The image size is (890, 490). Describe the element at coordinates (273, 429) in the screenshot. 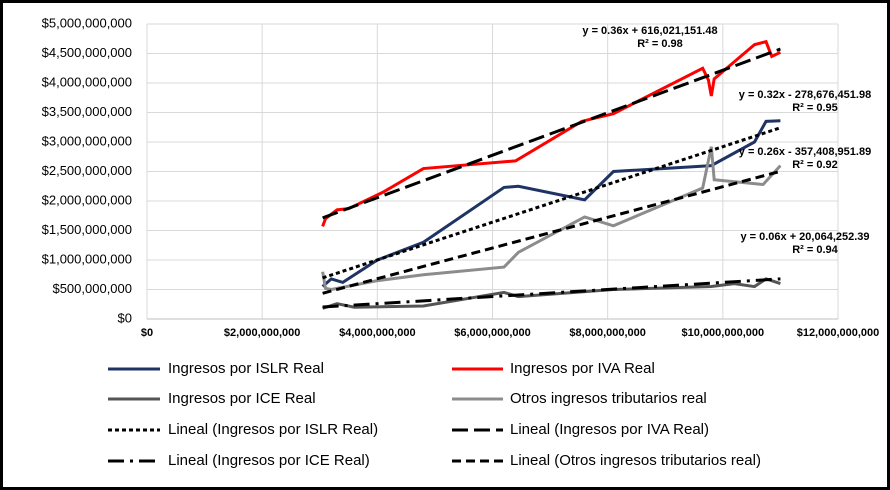

I see `legend-label: Lineal (Ingresos por ISLR Real)` at that location.